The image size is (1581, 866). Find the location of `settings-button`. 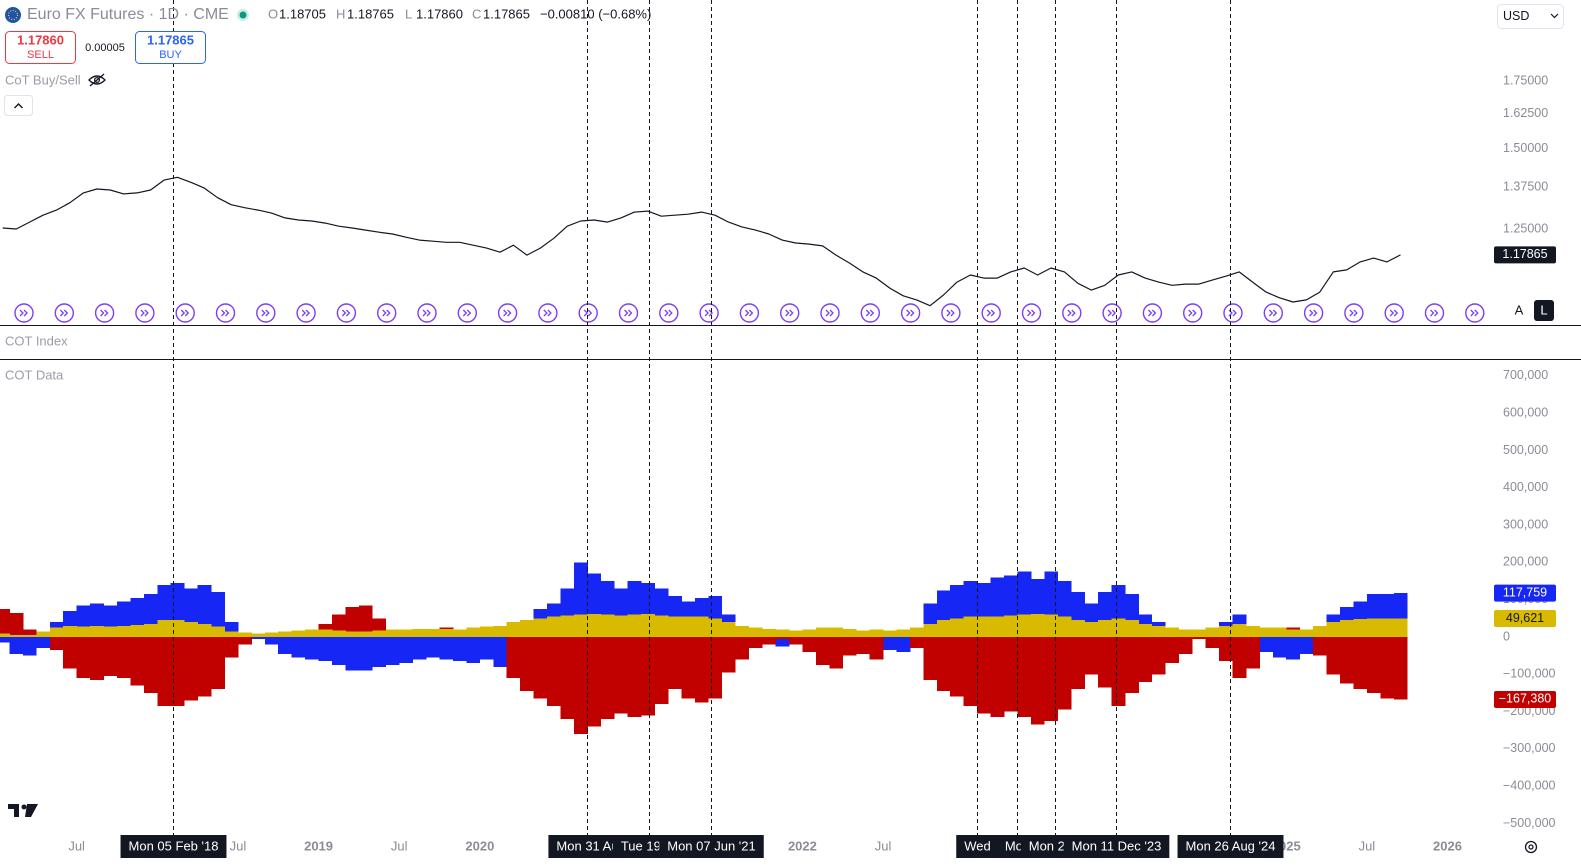

settings-button is located at coordinates (1531, 847).